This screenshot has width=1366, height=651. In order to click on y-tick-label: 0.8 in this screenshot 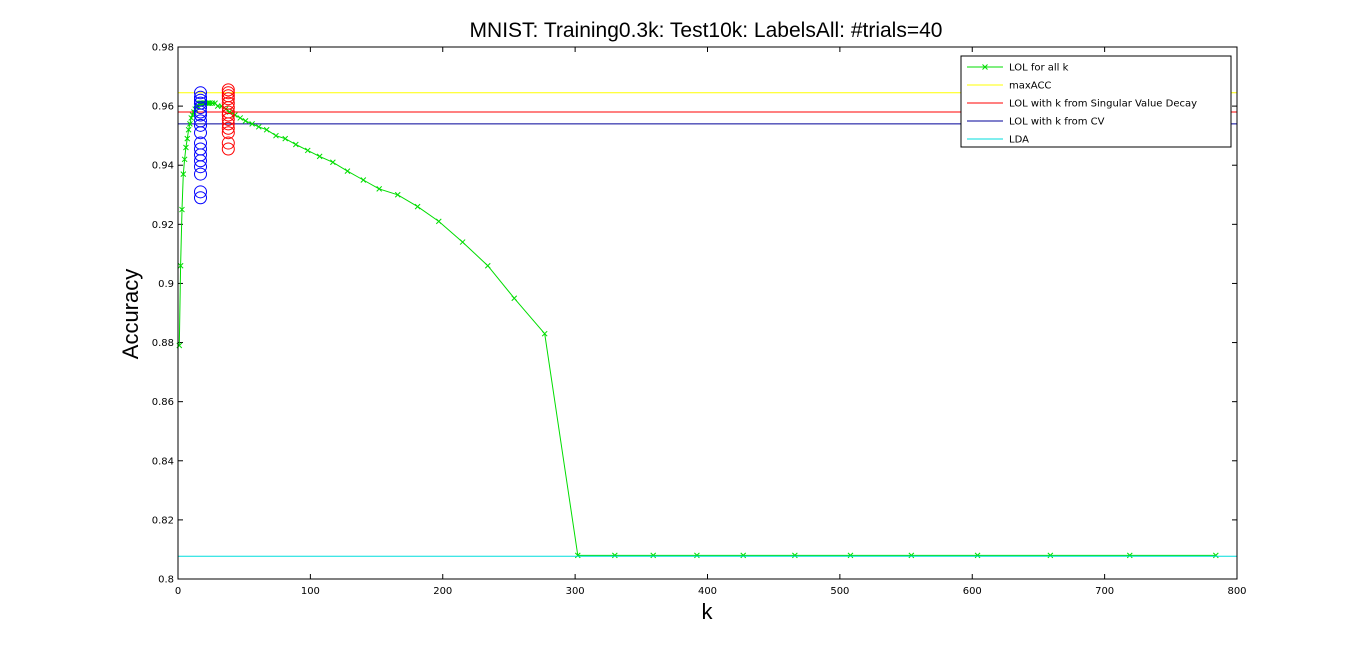, I will do `click(166, 580)`.